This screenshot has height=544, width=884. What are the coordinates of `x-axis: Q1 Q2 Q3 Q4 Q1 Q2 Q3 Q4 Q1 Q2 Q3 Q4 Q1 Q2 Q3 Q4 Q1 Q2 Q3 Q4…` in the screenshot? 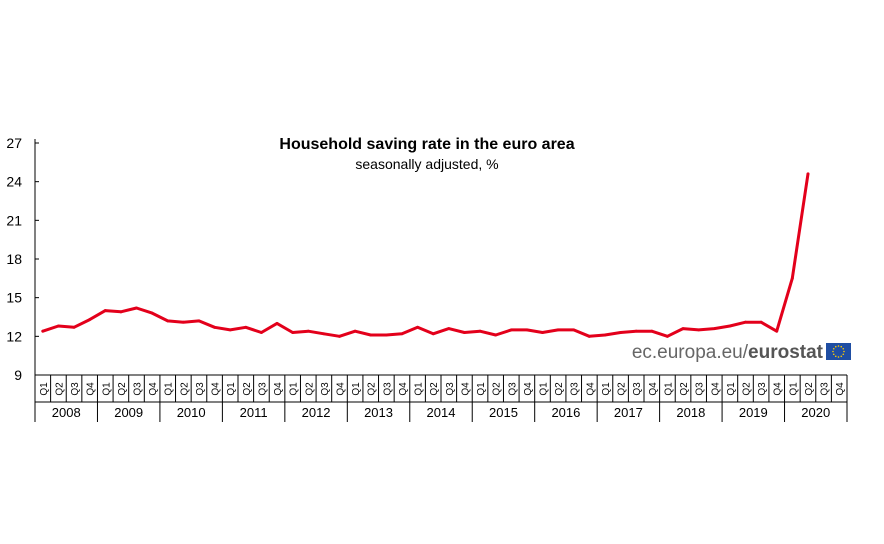 It's located at (441, 398).